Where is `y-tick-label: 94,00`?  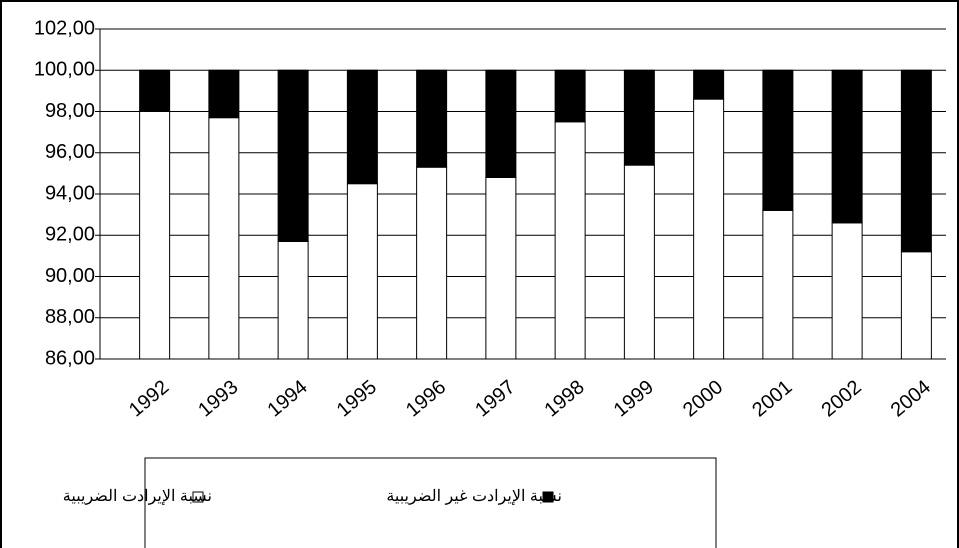
y-tick-label: 94,00 is located at coordinates (70, 193).